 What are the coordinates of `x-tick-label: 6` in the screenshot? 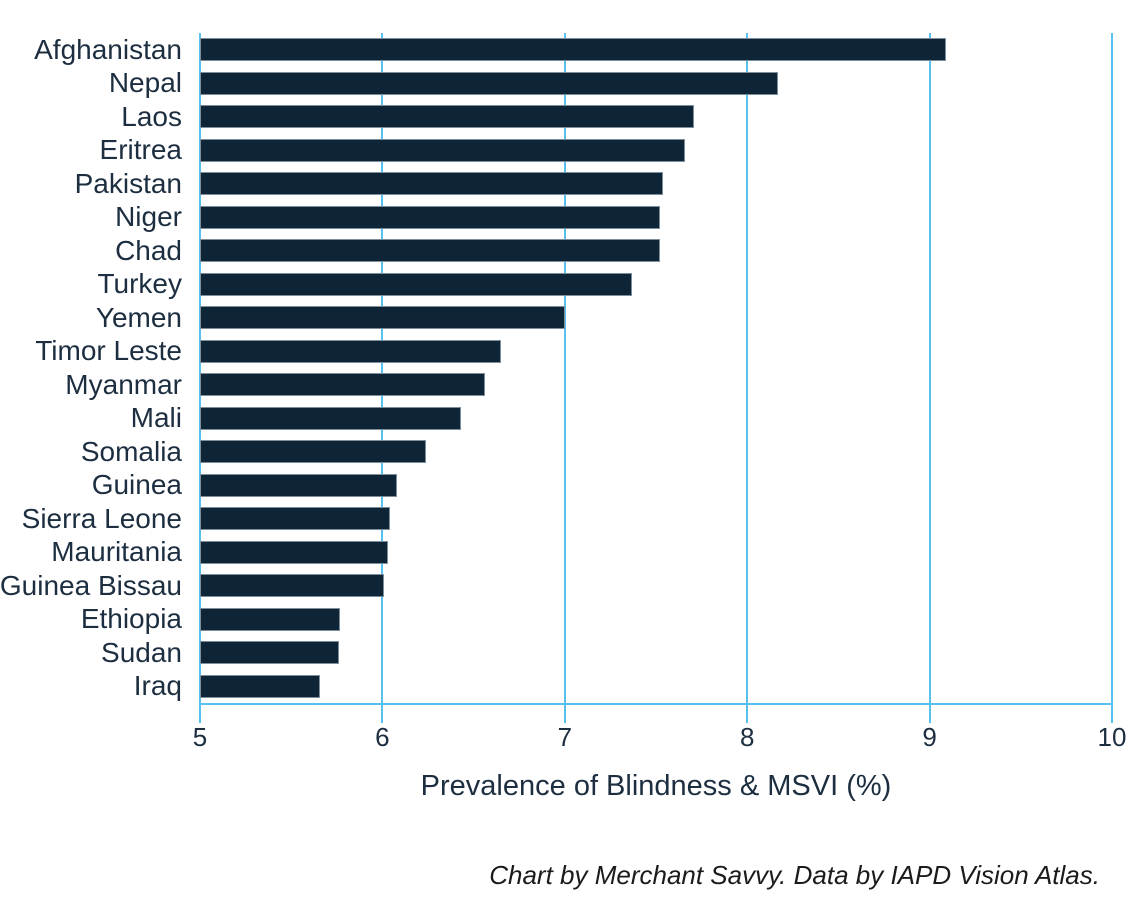 It's located at (382, 737).